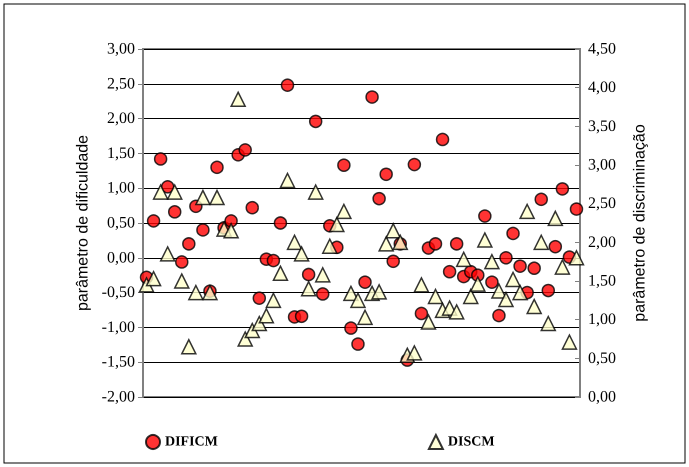 The height and width of the screenshot is (467, 689). Describe the element at coordinates (640, 223) in the screenshot. I see `y2-axis-title: parâmetro de discriminação` at that location.